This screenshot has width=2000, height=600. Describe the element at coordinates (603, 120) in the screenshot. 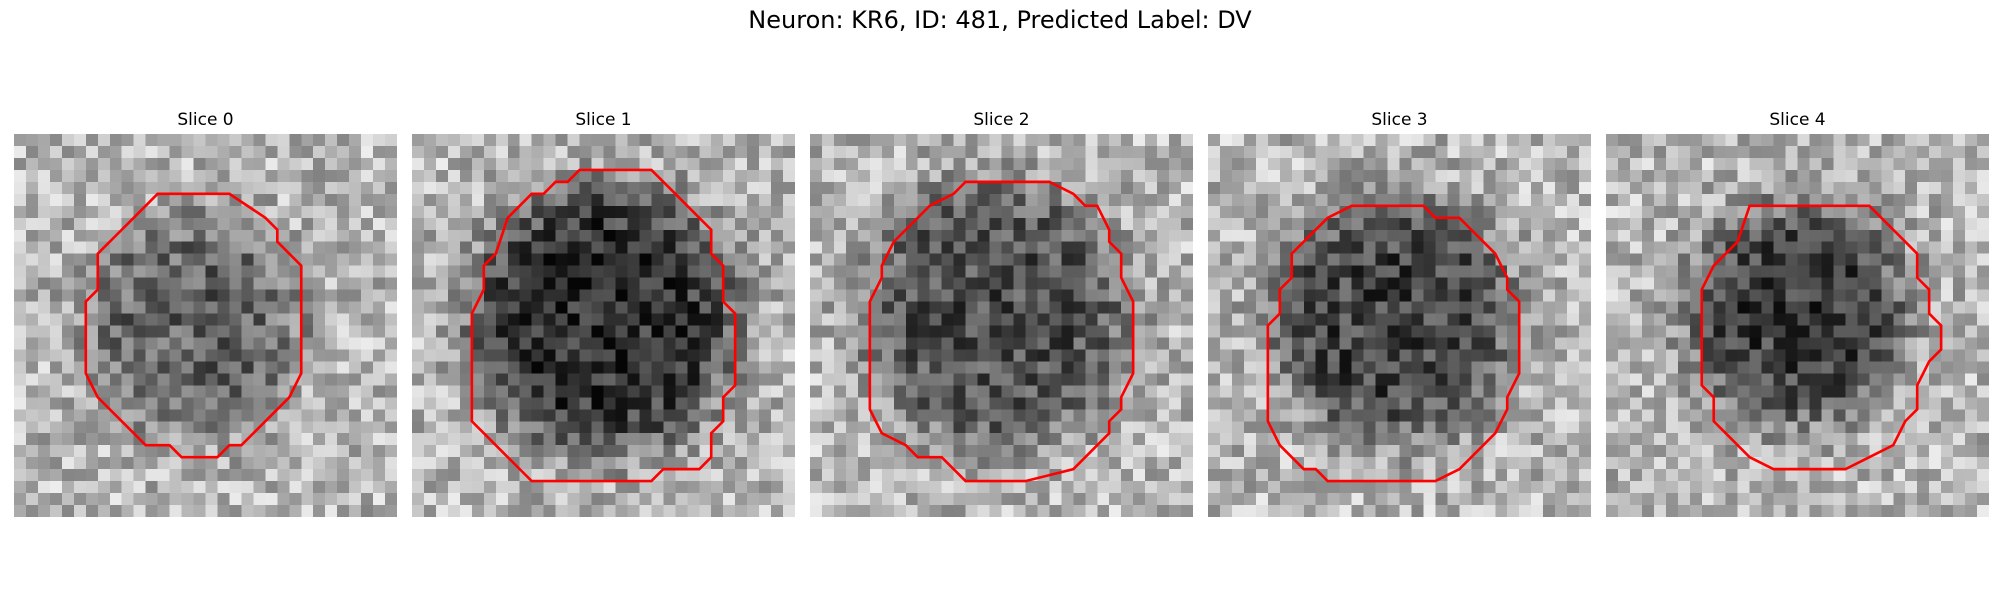

I see `slice-title: Slice 1` at that location.